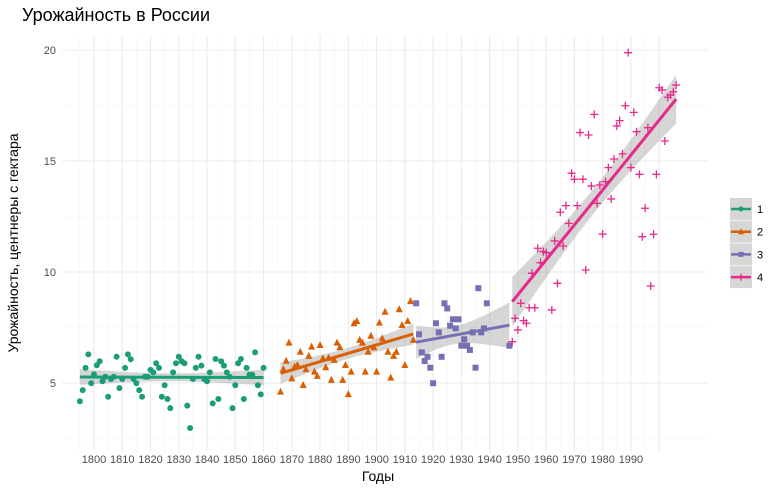 This screenshot has height=489, width=777. I want to click on x-tick-label: 1890, so click(348, 460).